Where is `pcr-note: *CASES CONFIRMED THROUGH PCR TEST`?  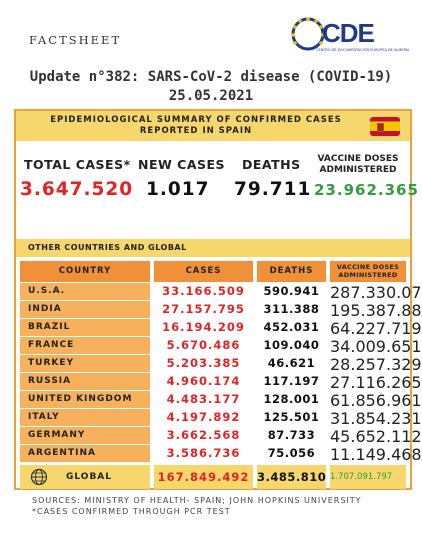
pcr-note: *CASES CONFIRMED THROUGH PCR TEST is located at coordinates (131, 511).